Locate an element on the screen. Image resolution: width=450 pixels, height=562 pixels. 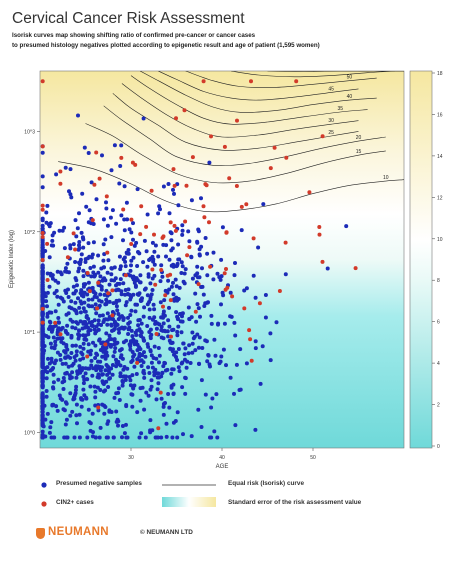
y-axis-label: Epigenetic Index (log) is located at coordinates (12, 259).